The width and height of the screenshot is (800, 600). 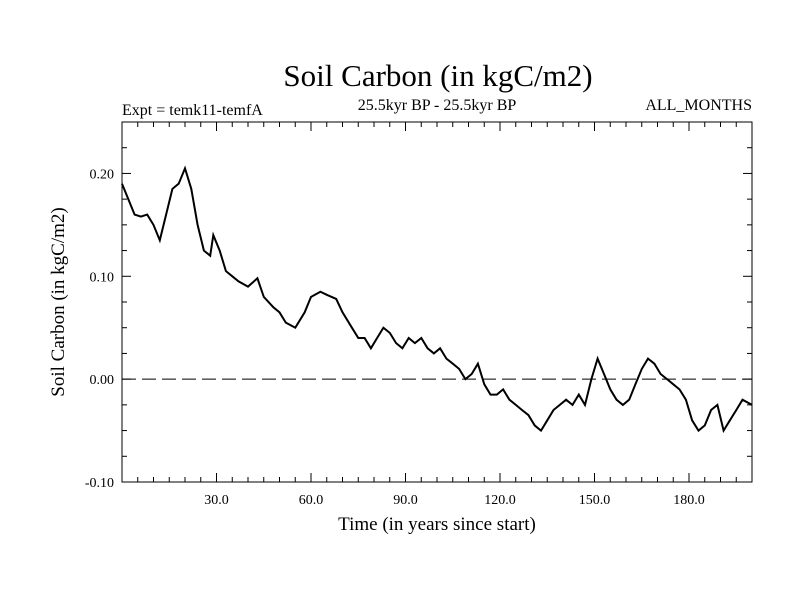 I want to click on x-axis-label: Time (in years since start), so click(x=437, y=524).